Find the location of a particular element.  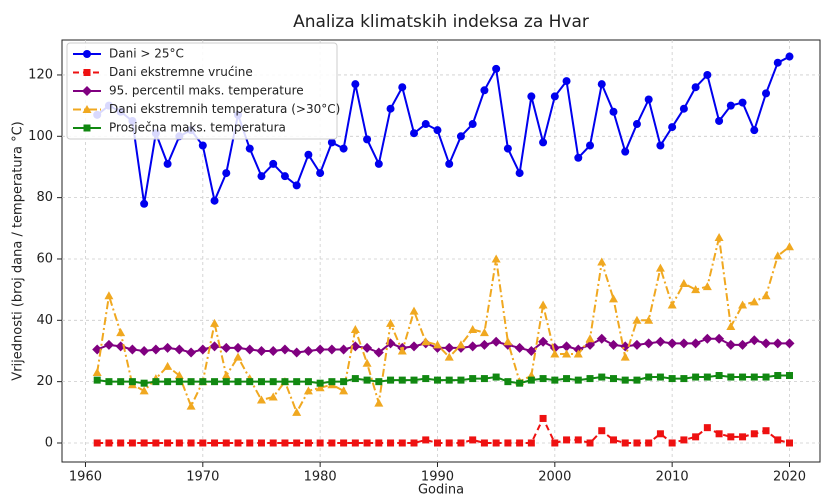

y-tick-label: 100 is located at coordinates (40, 136).